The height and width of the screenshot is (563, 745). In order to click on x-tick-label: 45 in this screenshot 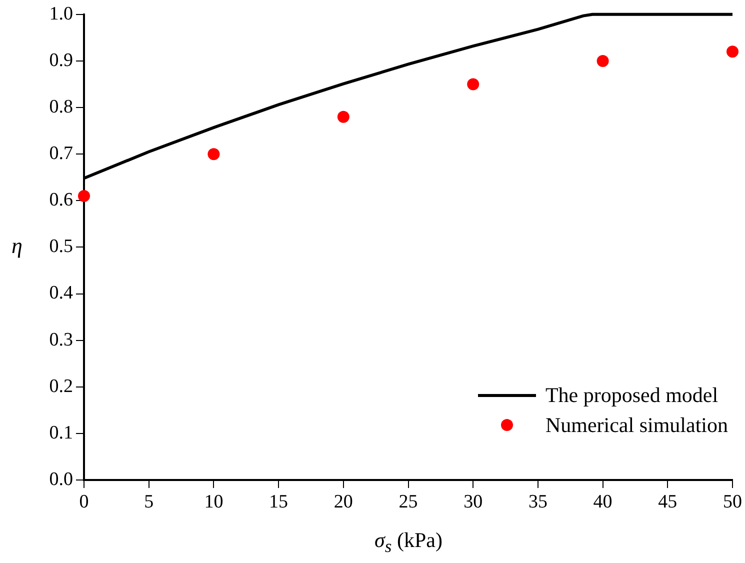, I will do `click(668, 501)`.